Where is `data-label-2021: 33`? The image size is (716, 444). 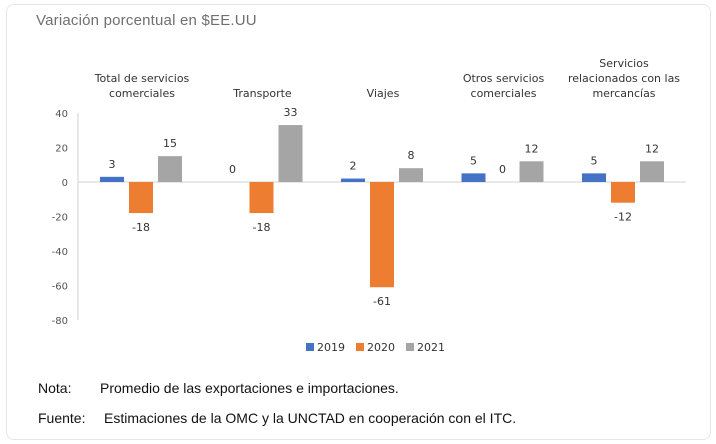
data-label-2021: 33 is located at coordinates (291, 112).